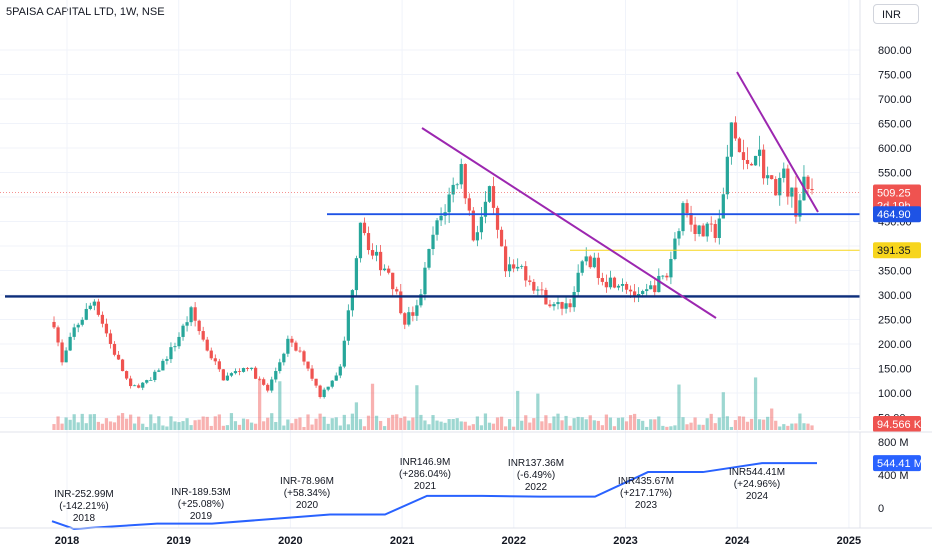  What do you see at coordinates (85, 12) in the screenshot?
I see `chart-title: 5PAISA CAPITAL LTD, 1W, NSE` at bounding box center [85, 12].